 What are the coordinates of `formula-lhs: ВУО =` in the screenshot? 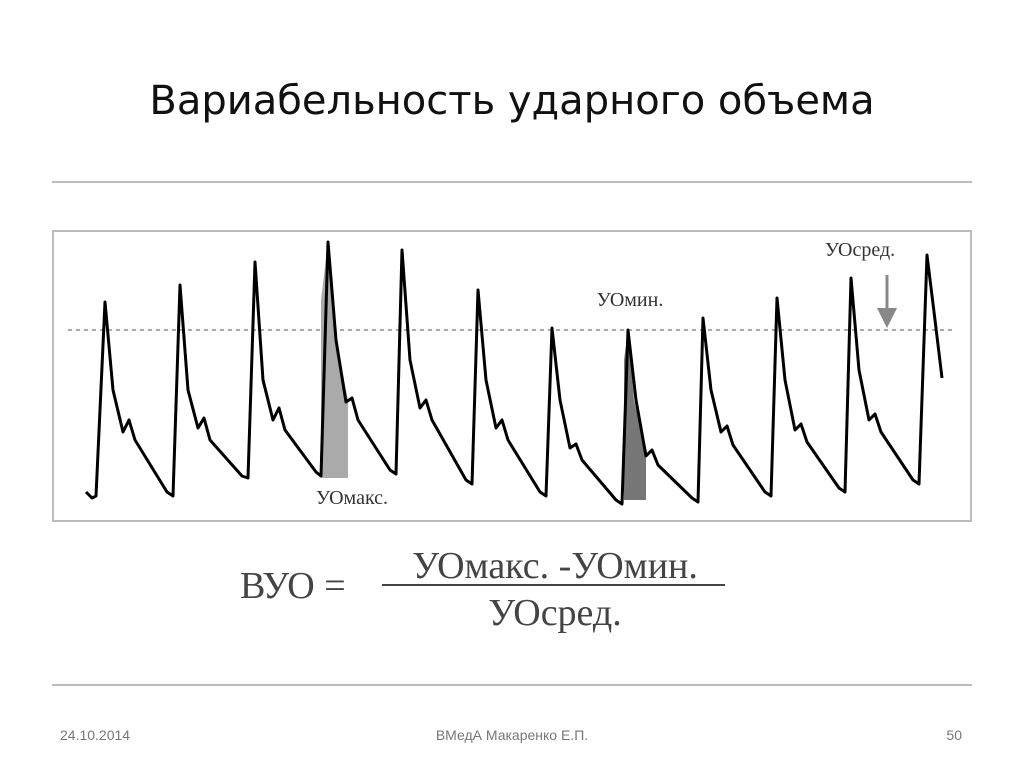 It's located at (293, 586).